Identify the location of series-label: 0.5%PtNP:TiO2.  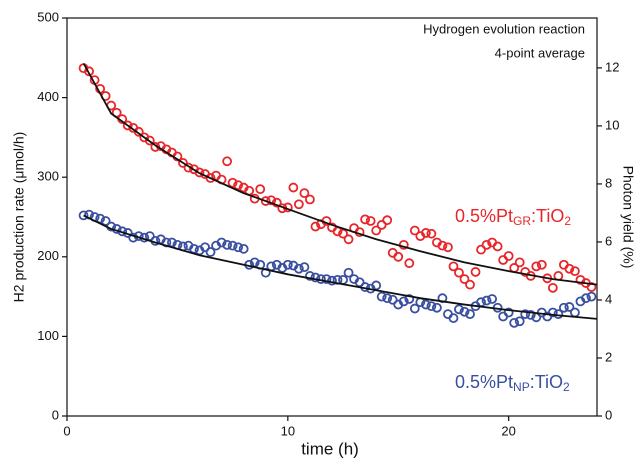
(512, 383).